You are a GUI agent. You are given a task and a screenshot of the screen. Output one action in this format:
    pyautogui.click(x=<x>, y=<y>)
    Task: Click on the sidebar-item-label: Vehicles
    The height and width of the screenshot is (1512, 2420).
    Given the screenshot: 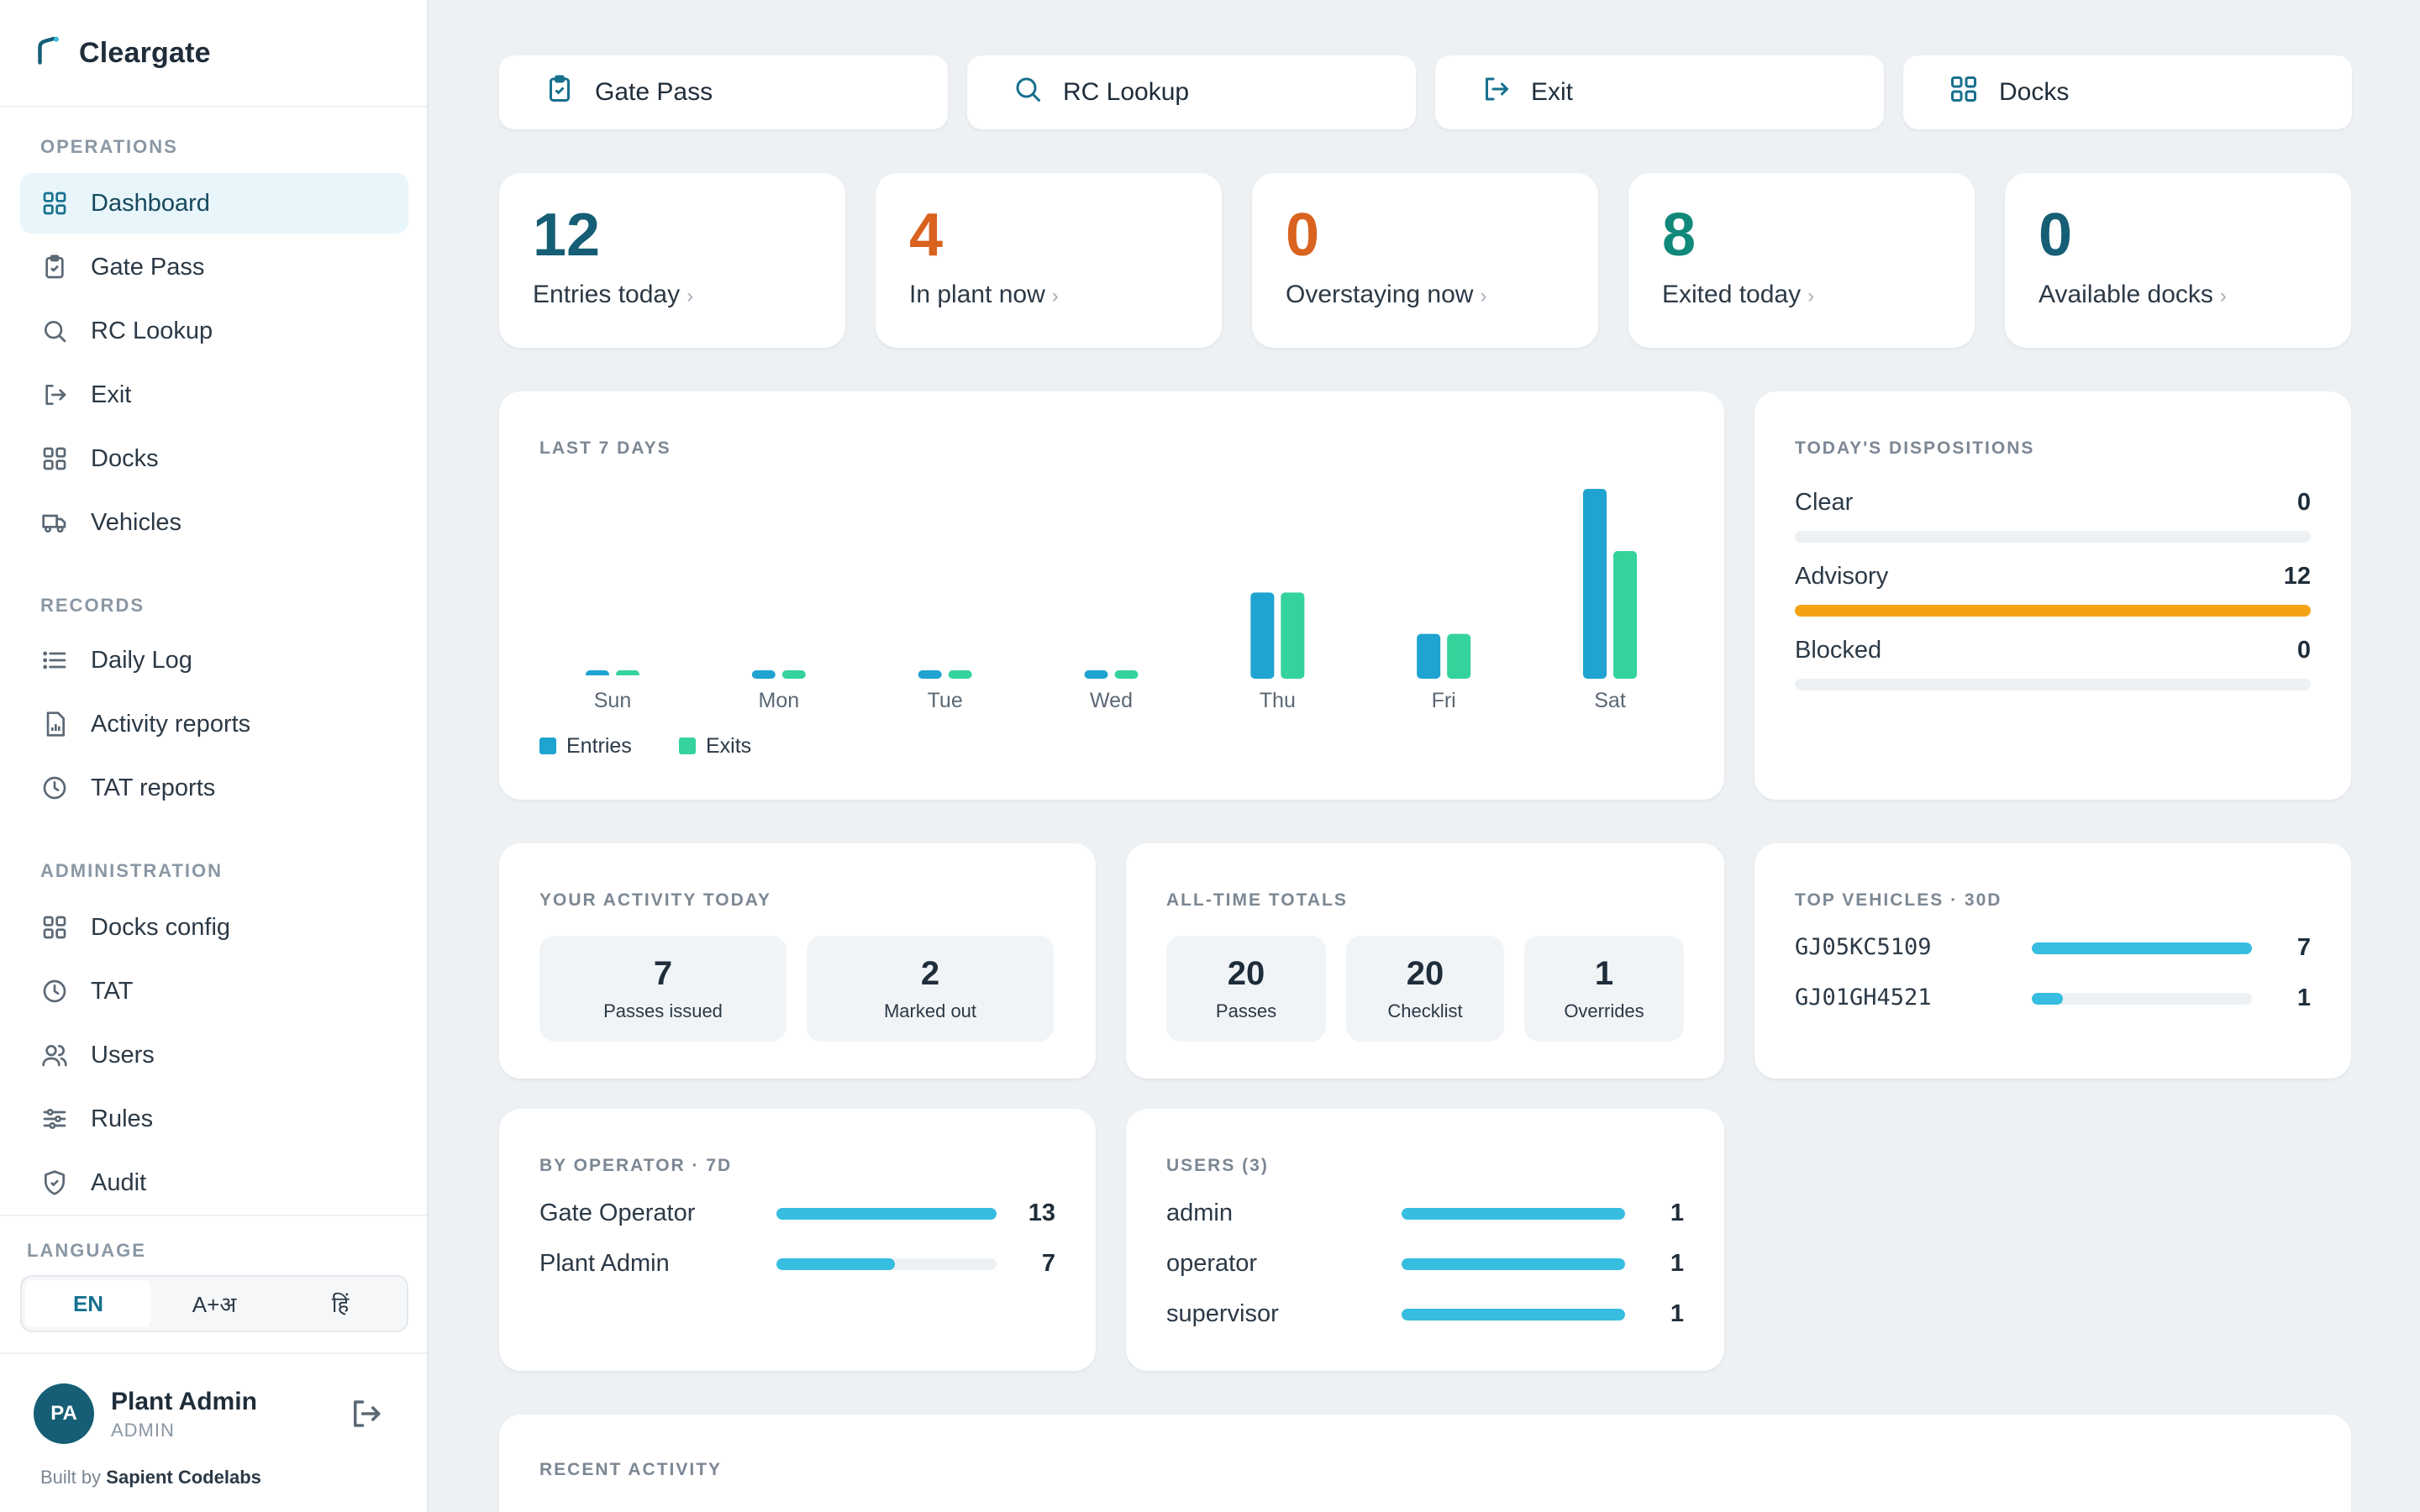 What is the action you would take?
    pyautogui.click(x=136, y=522)
    